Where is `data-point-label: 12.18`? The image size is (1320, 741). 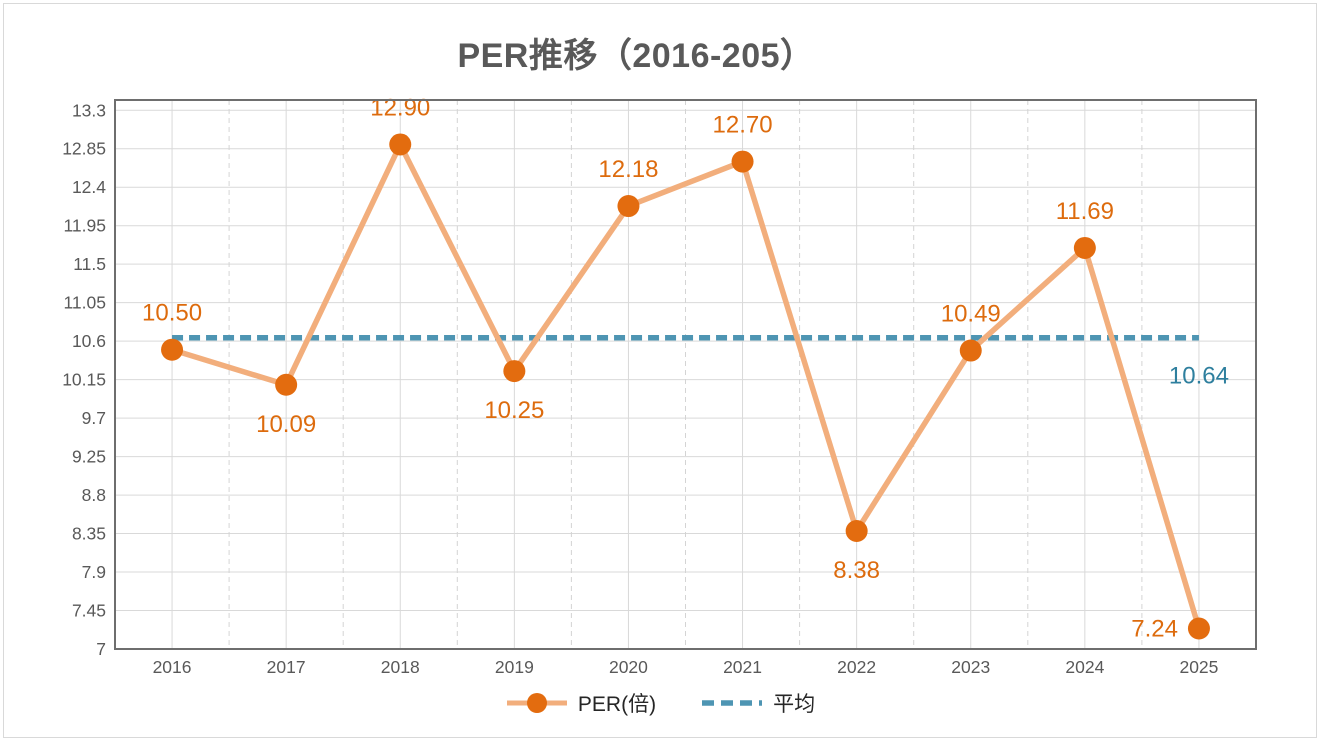
data-point-label: 12.18 is located at coordinates (628, 169).